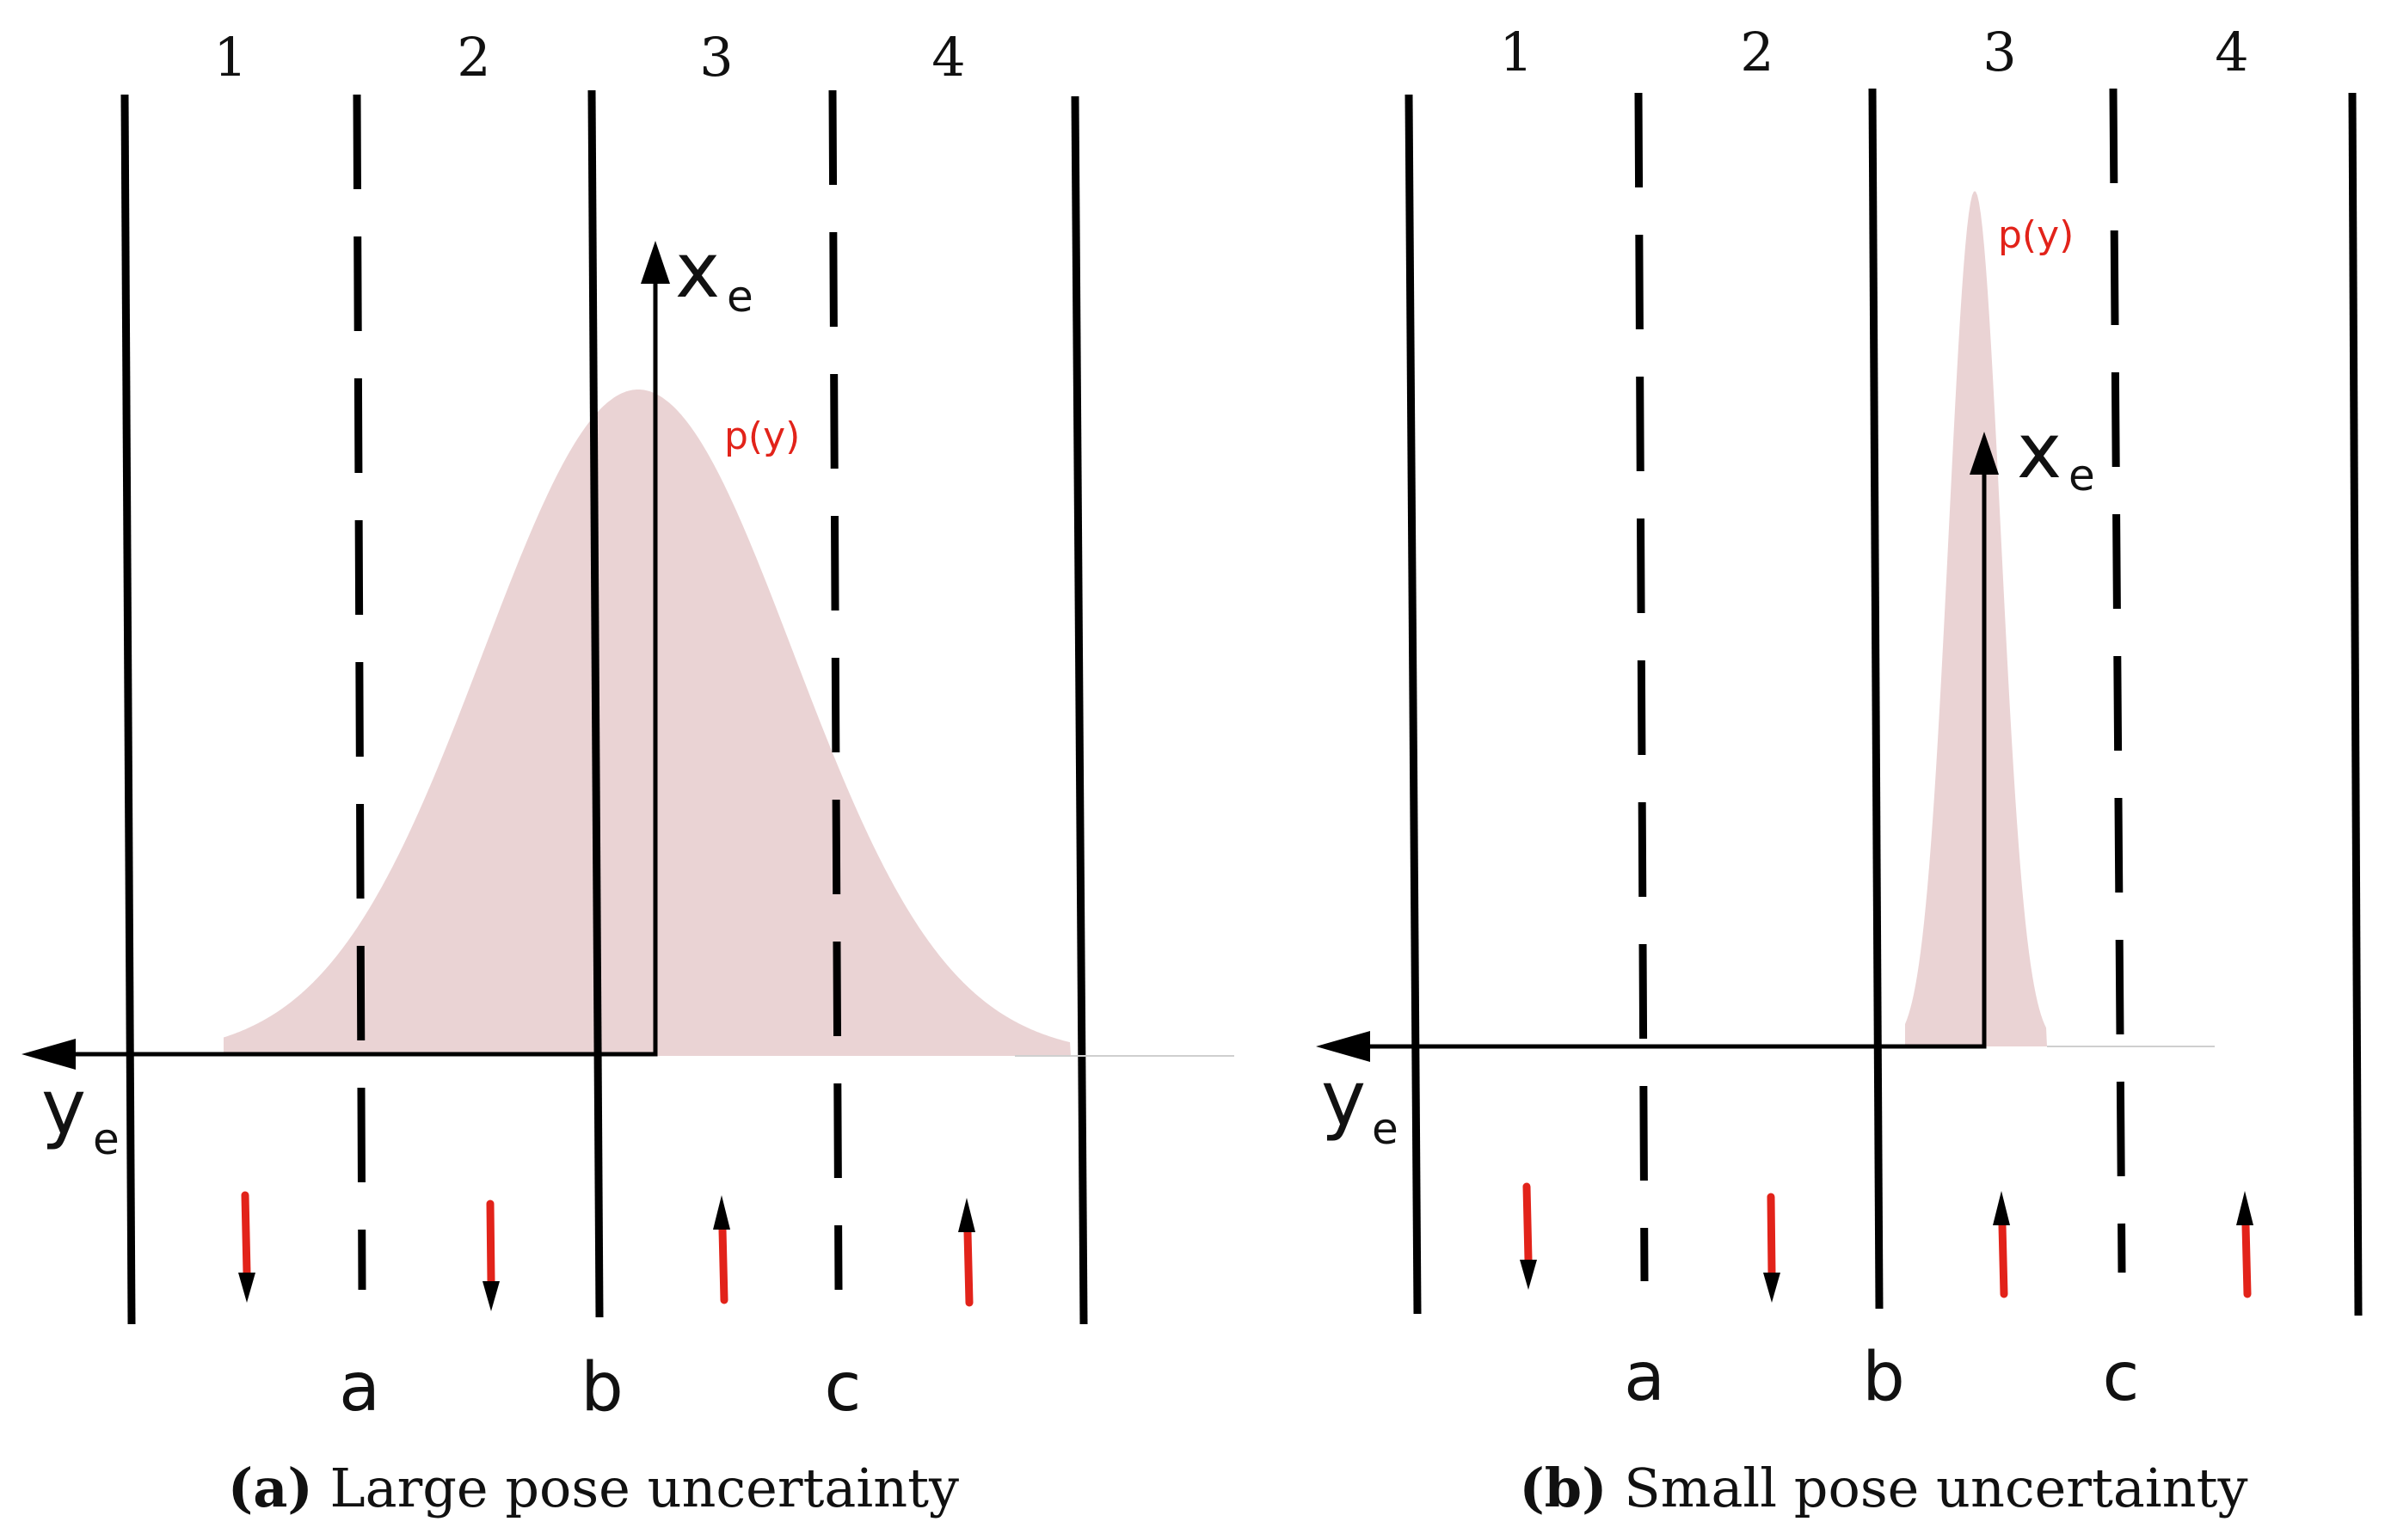 This screenshot has height=1540, width=2385. I want to click on caption-a-letter: (a), so click(270, 1488).